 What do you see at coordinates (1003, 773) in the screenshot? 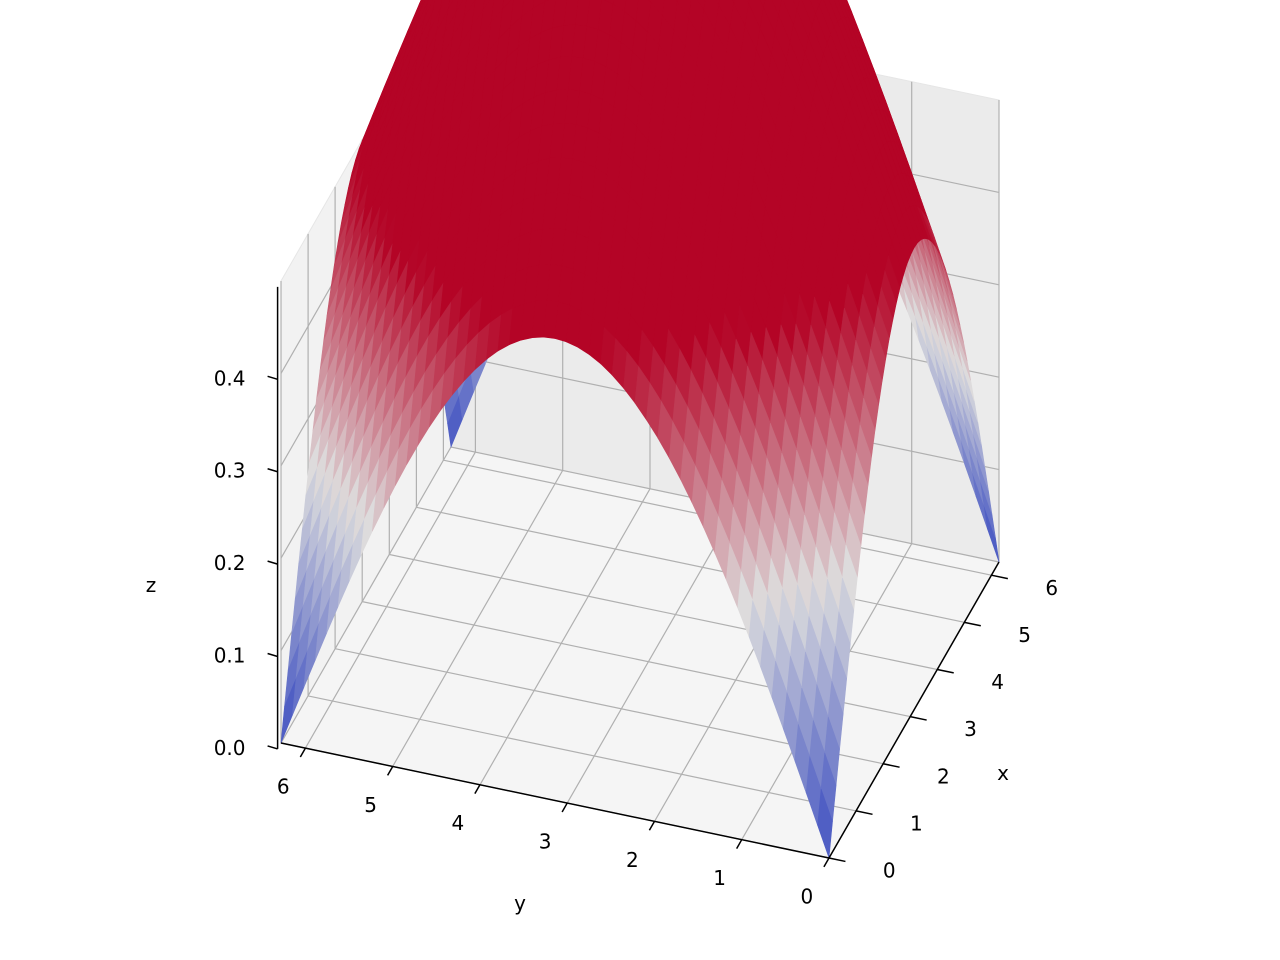
I see `x-axis-label: x` at bounding box center [1003, 773].